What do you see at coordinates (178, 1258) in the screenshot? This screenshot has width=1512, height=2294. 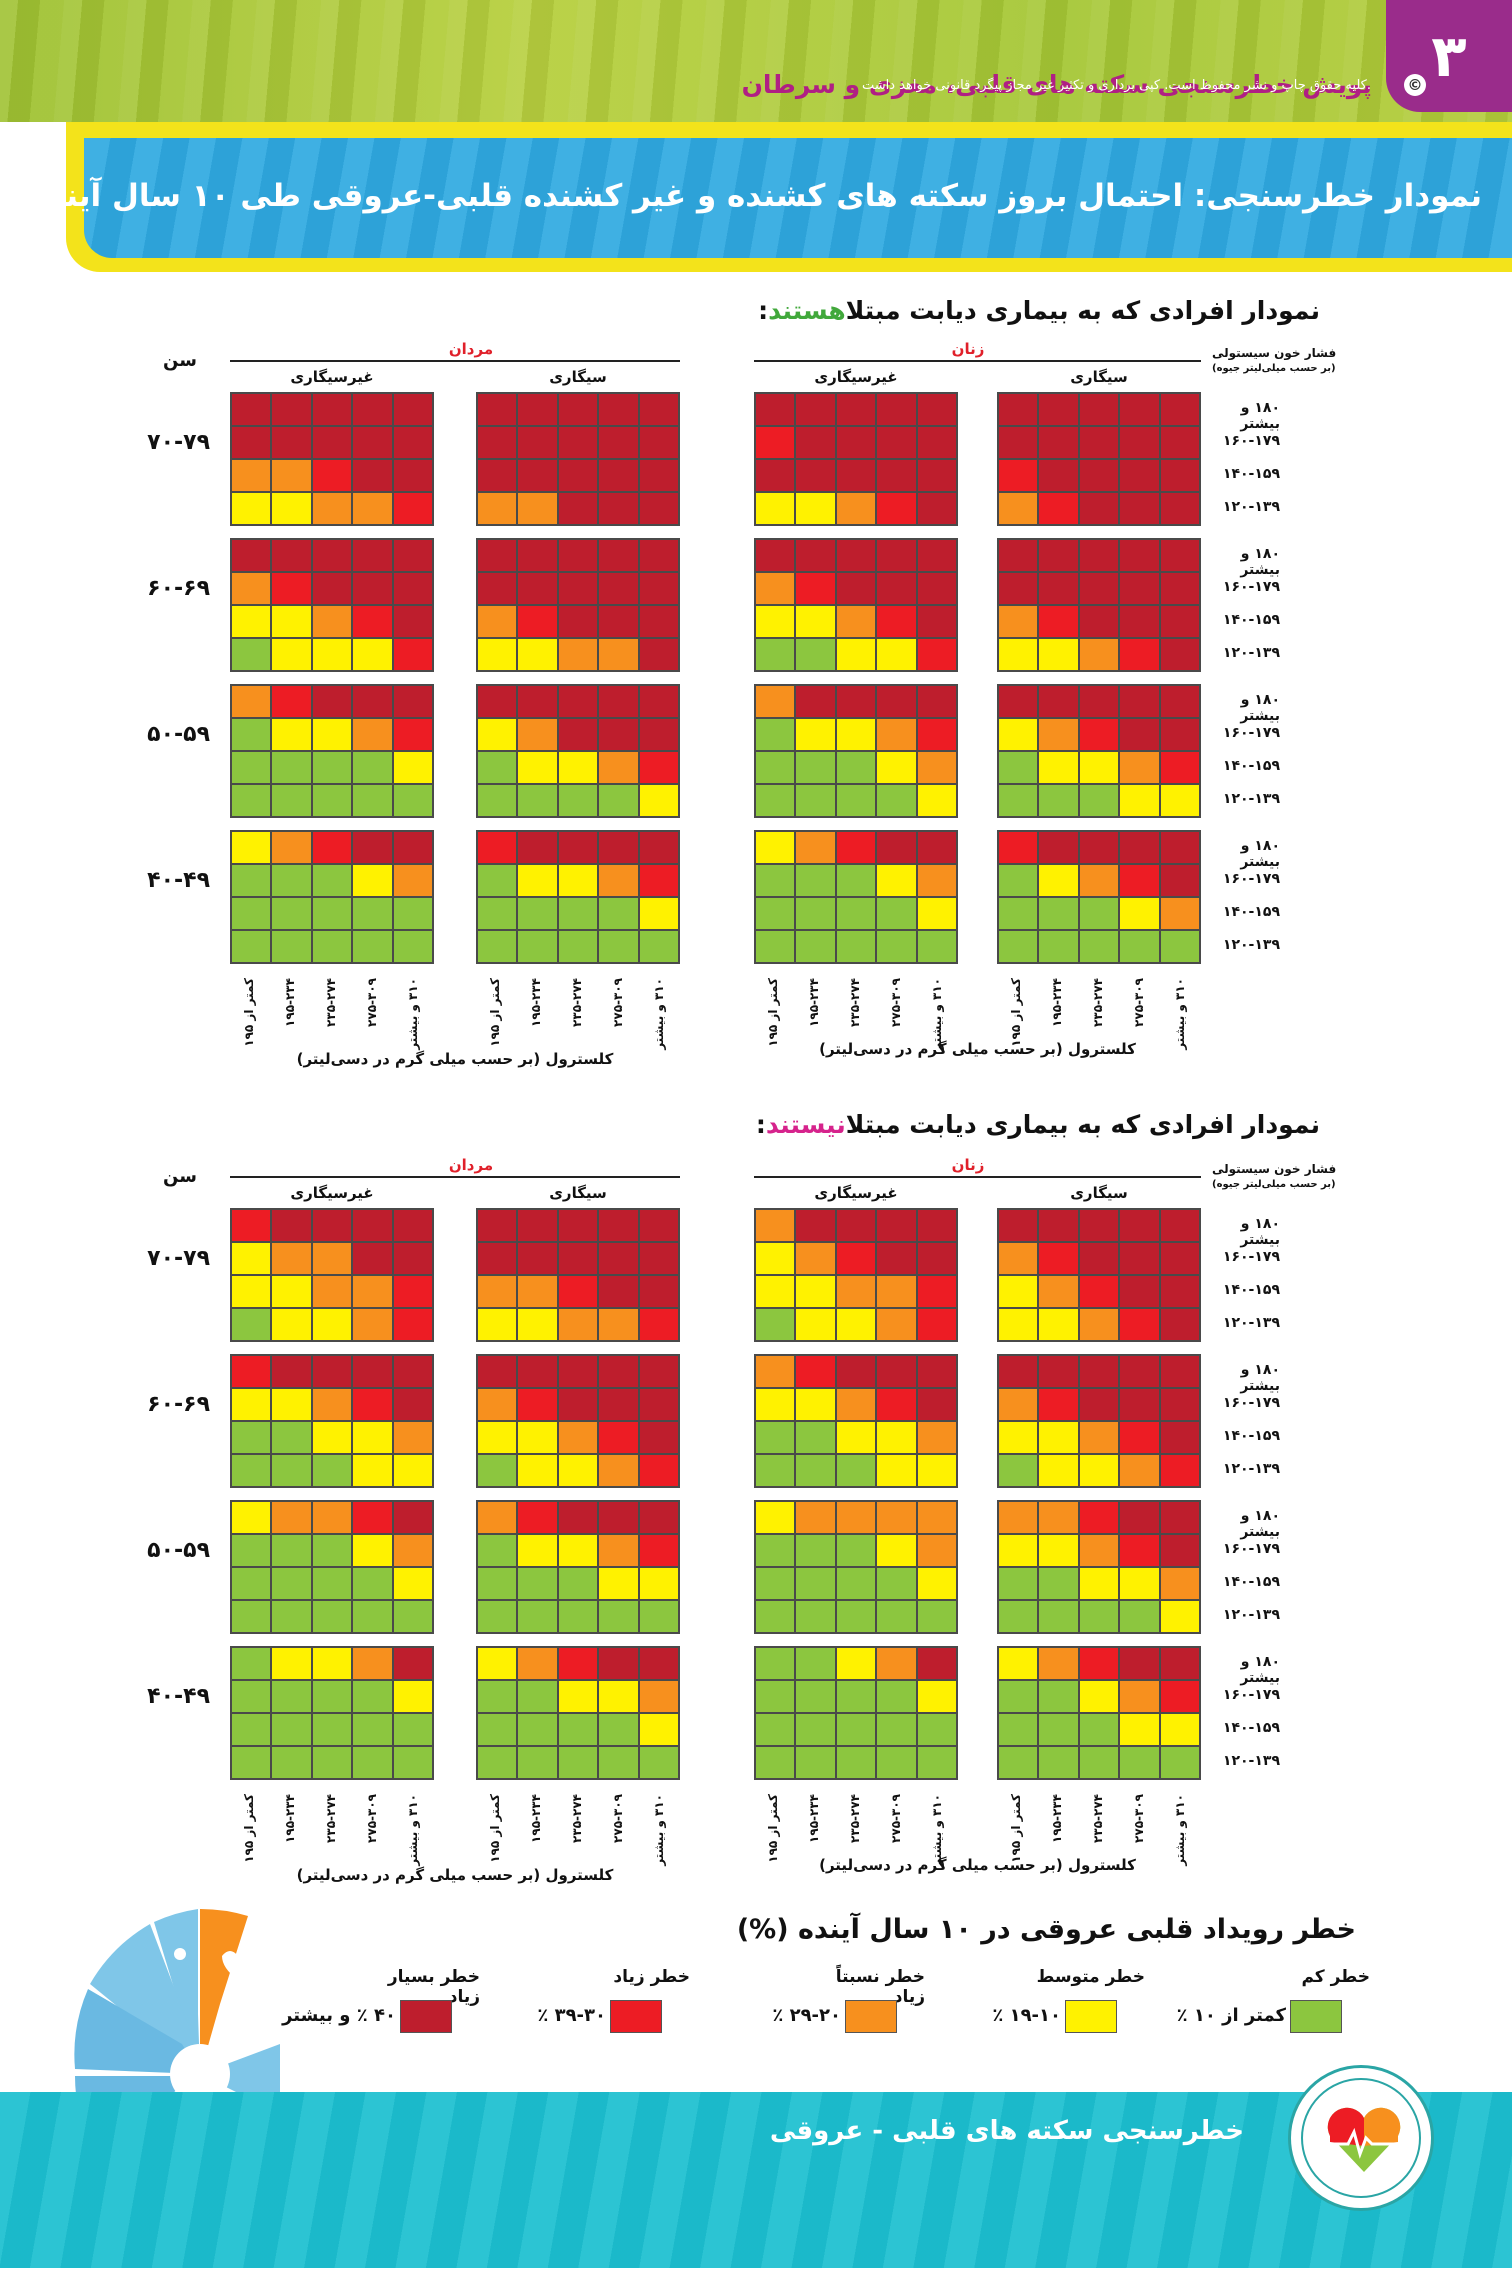 I see `age-group-label: ۷۰-۷۹` at bounding box center [178, 1258].